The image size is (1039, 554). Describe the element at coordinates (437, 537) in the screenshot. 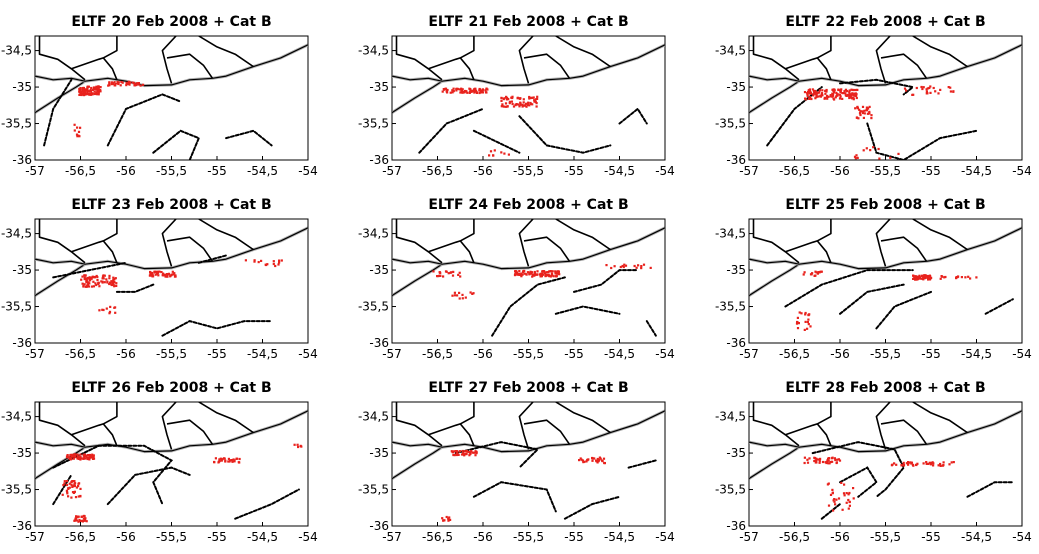

I see `x-tick-label: -56,5` at that location.